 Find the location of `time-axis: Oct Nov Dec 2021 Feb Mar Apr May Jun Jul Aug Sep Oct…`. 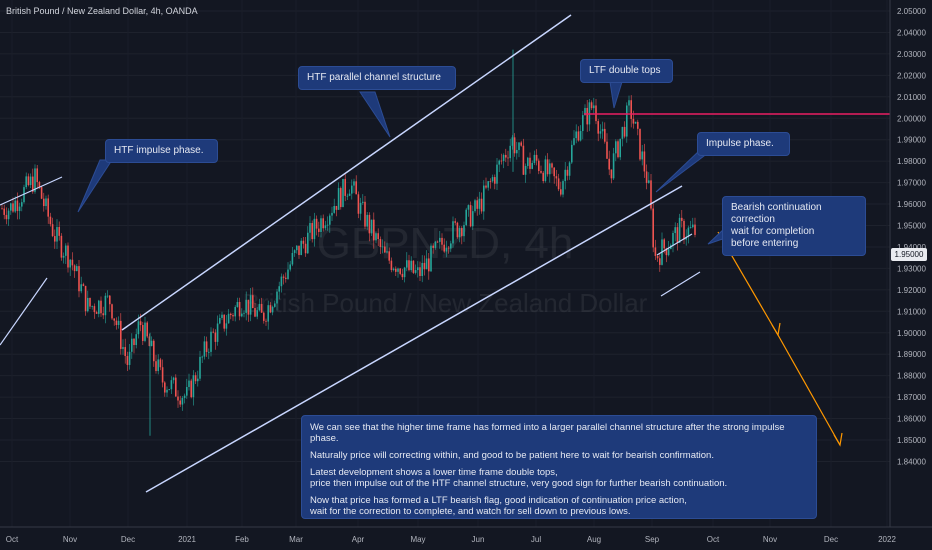

time-axis: Oct Nov Dec 2021 Feb Mar Apr May Jun Jul Aug Sep Oct… is located at coordinates (466, 535).